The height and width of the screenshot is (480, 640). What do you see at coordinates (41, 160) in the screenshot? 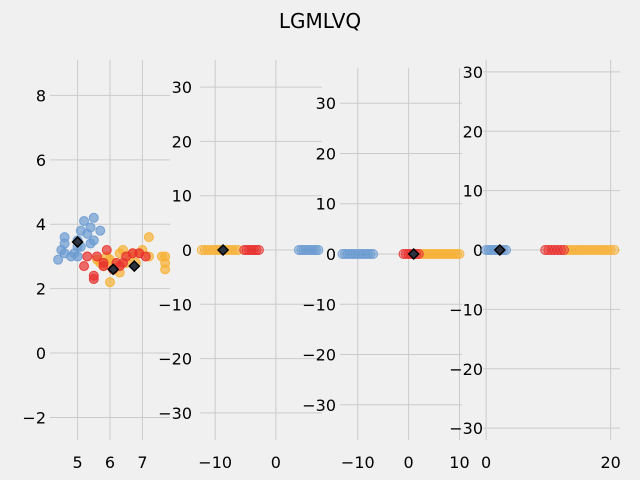
I see `y-tick-label: 6` at bounding box center [41, 160].